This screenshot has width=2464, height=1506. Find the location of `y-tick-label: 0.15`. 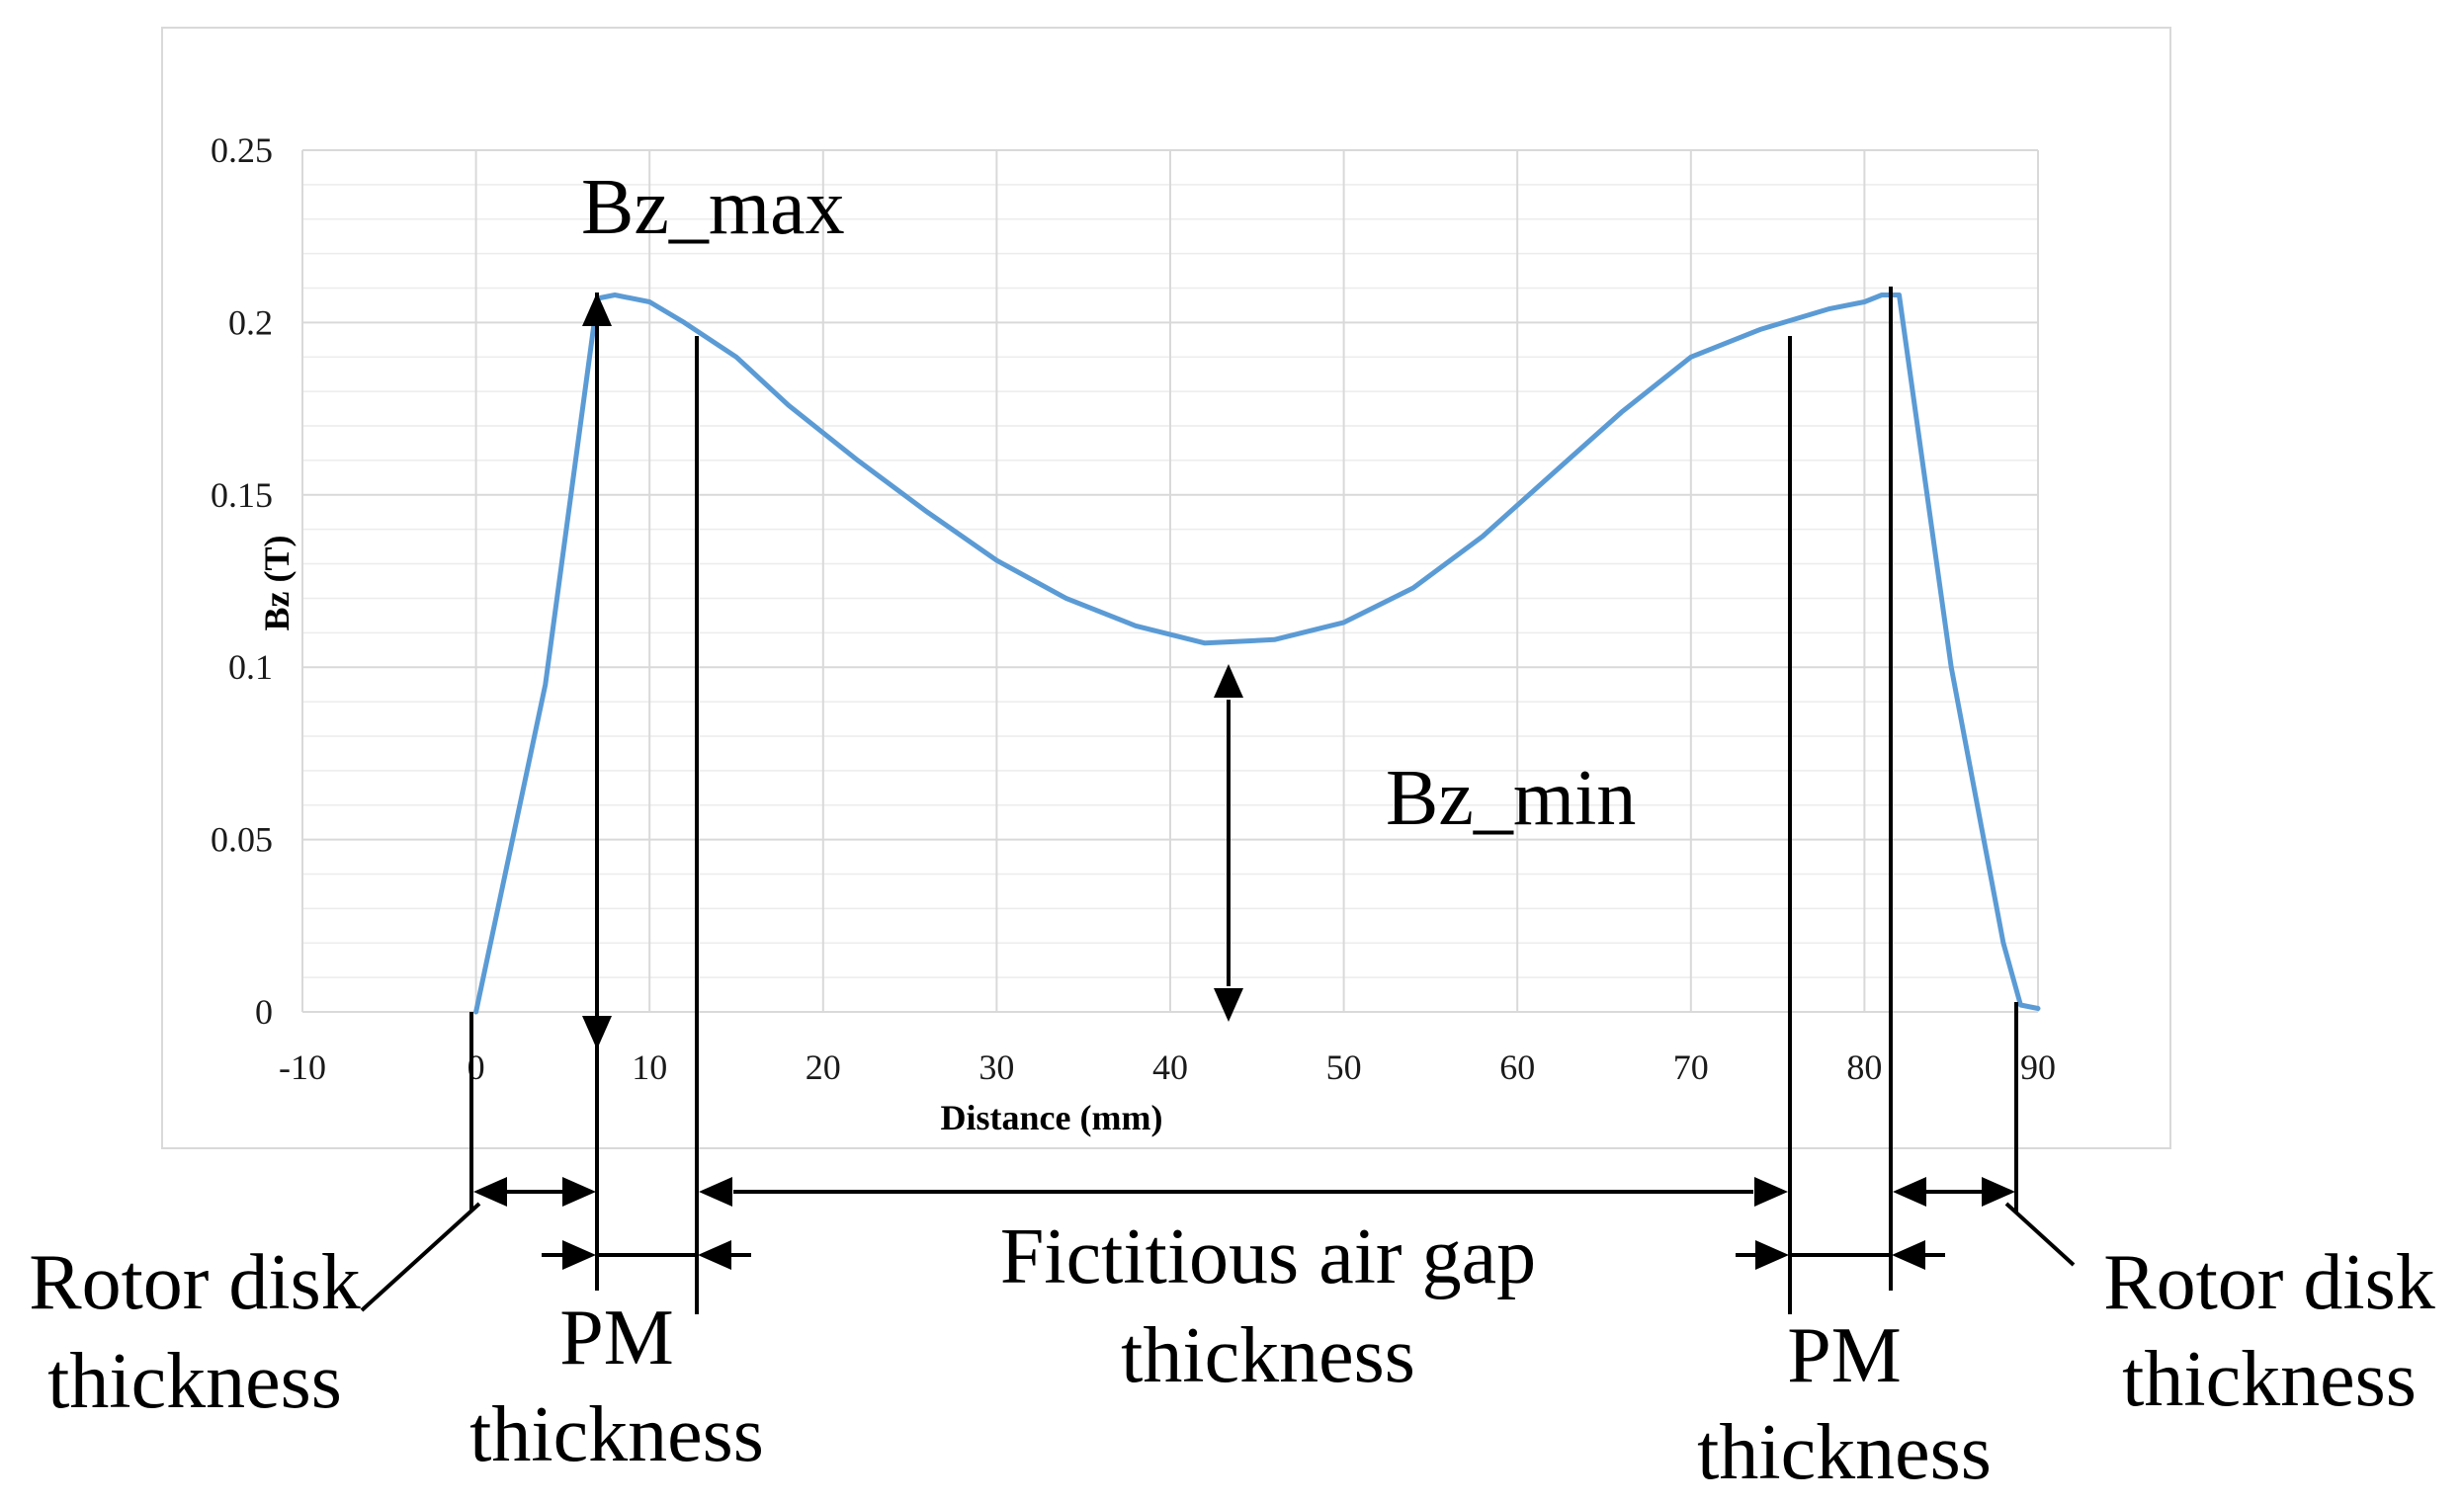

y-tick-label: 0.15 is located at coordinates (242, 495).